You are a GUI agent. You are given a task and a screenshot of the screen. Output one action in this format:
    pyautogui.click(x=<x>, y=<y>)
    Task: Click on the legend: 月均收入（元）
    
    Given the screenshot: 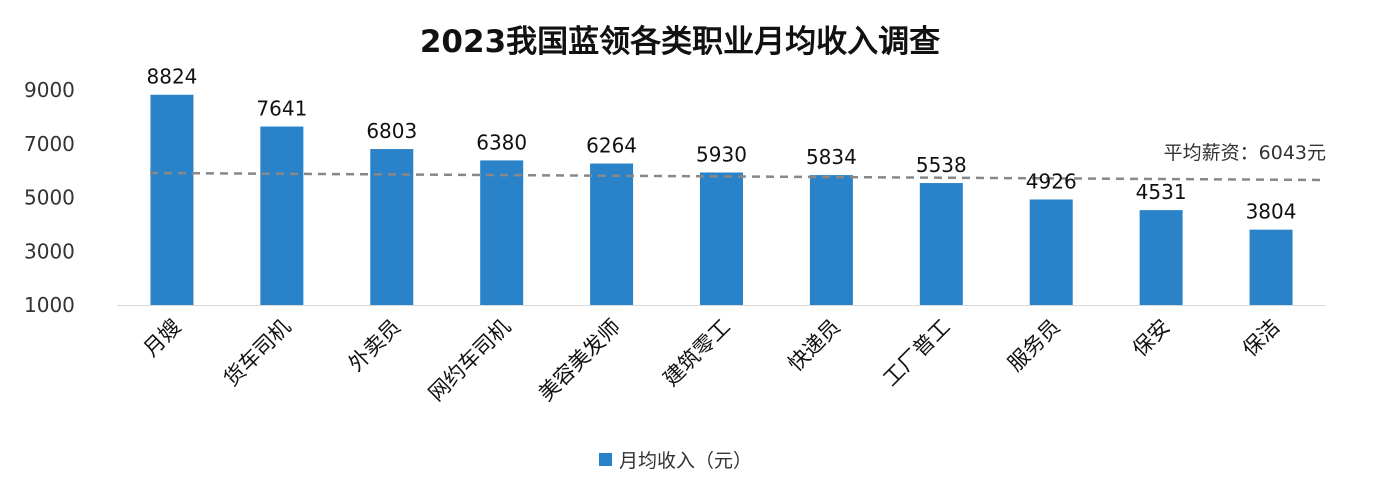 What is the action you would take?
    pyautogui.click(x=675, y=461)
    